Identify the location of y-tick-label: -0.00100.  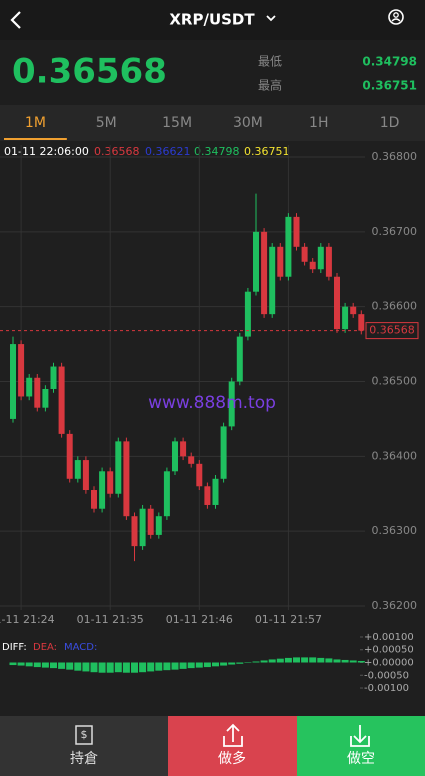
(386, 688).